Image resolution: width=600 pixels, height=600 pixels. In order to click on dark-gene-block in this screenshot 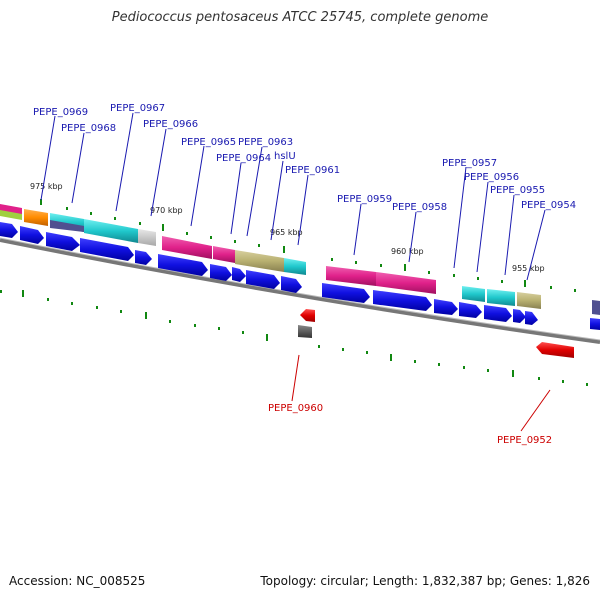, I will do `click(305, 331)`.